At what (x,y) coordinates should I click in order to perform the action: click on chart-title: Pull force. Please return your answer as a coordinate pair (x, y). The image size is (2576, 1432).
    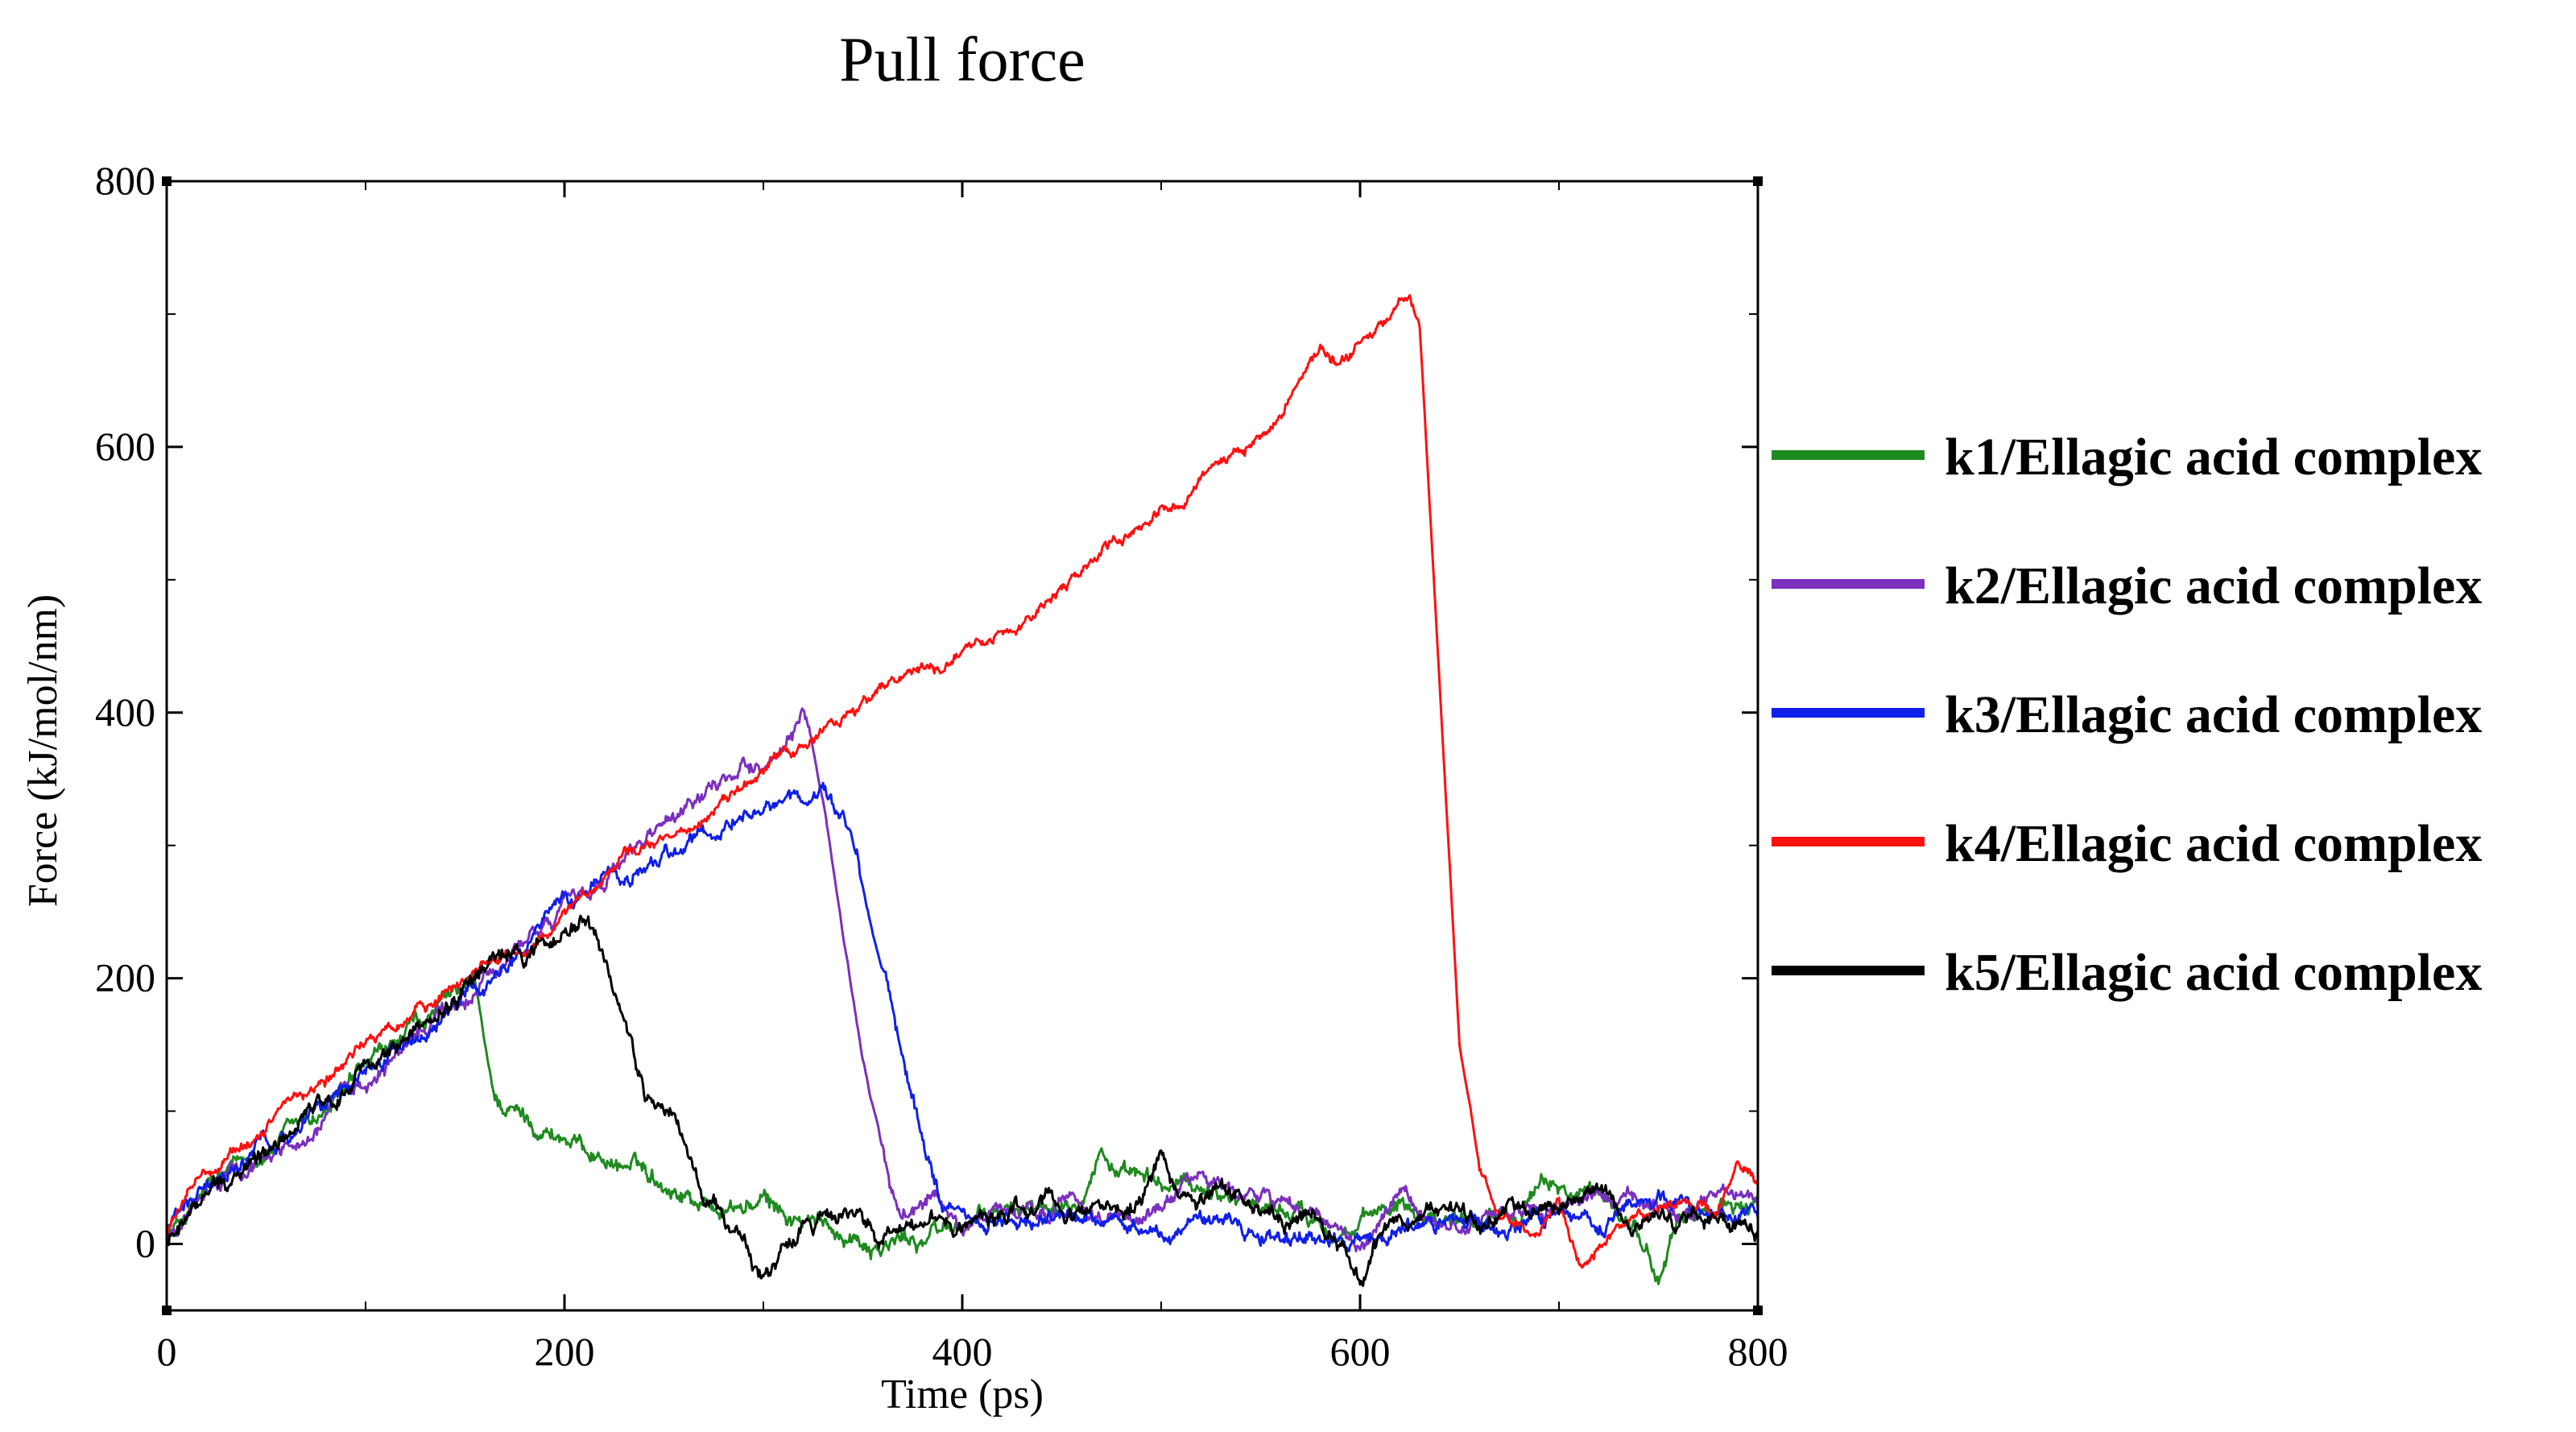
    Looking at the image, I should click on (962, 59).